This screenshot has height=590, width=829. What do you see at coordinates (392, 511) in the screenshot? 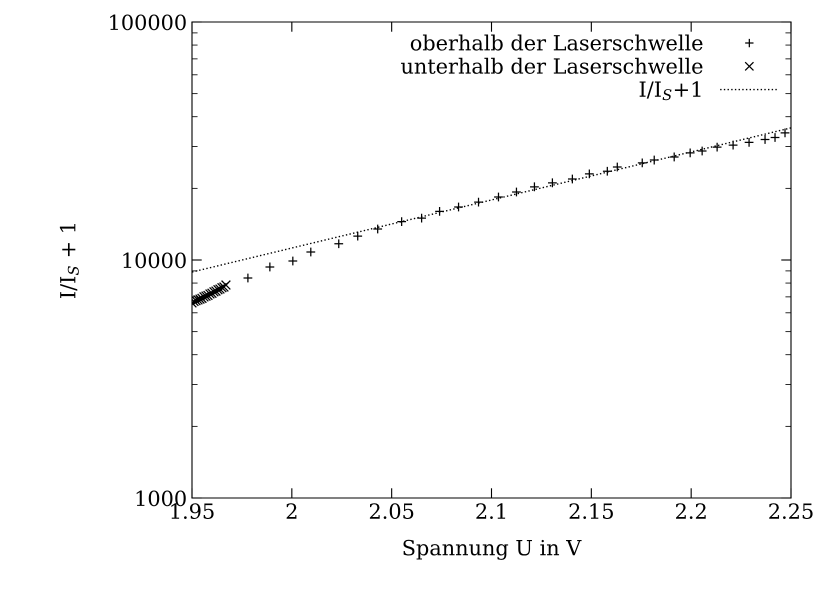
I see `x-tick-label: 2.05` at bounding box center [392, 511].